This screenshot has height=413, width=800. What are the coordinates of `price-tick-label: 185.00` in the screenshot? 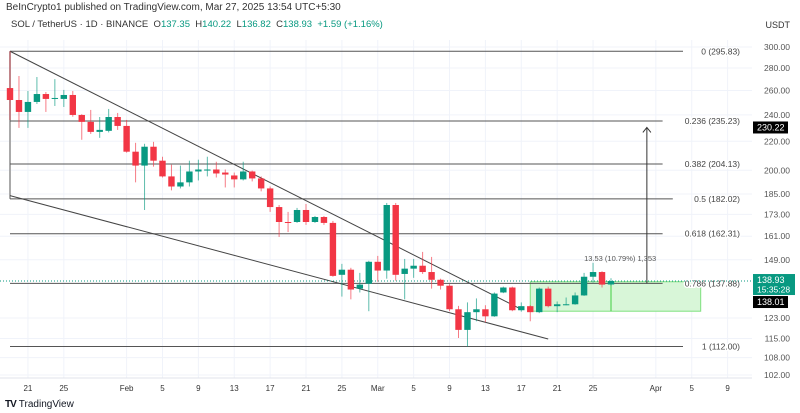 It's located at (777, 194).